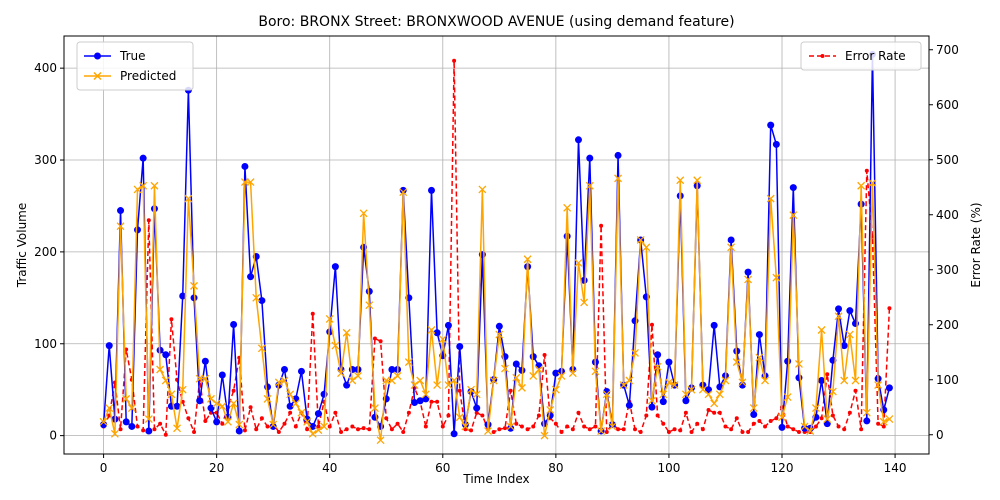  Describe the element at coordinates (947, 270) in the screenshot. I see `y2-tick-label: 300` at that location.